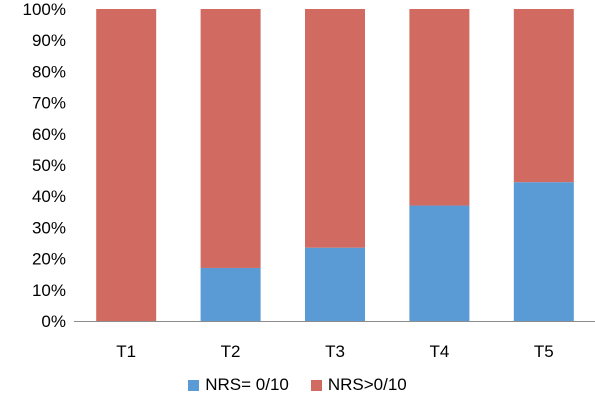  Describe the element at coordinates (126, 351) in the screenshot. I see `x-tick-label: T1` at that location.